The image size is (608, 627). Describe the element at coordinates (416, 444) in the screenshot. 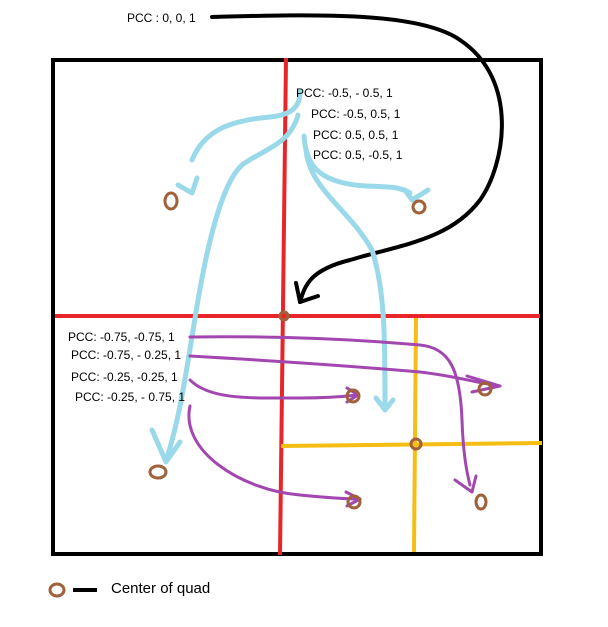

I see `quad-center-br-level2` at that location.